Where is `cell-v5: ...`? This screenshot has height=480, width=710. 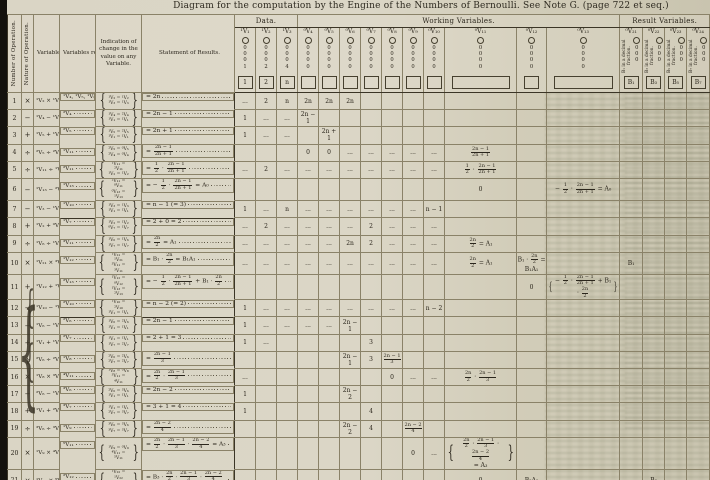
cell-v5: ... is located at coordinates (329, 308).